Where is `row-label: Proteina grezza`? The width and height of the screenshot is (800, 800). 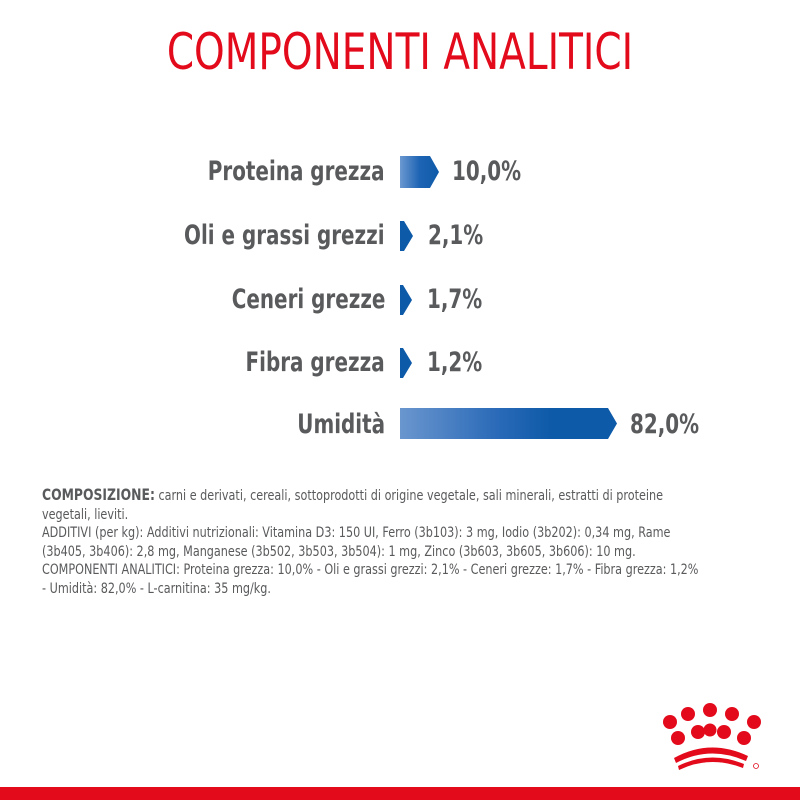
row-label: Proteina grezza is located at coordinates (296, 171).